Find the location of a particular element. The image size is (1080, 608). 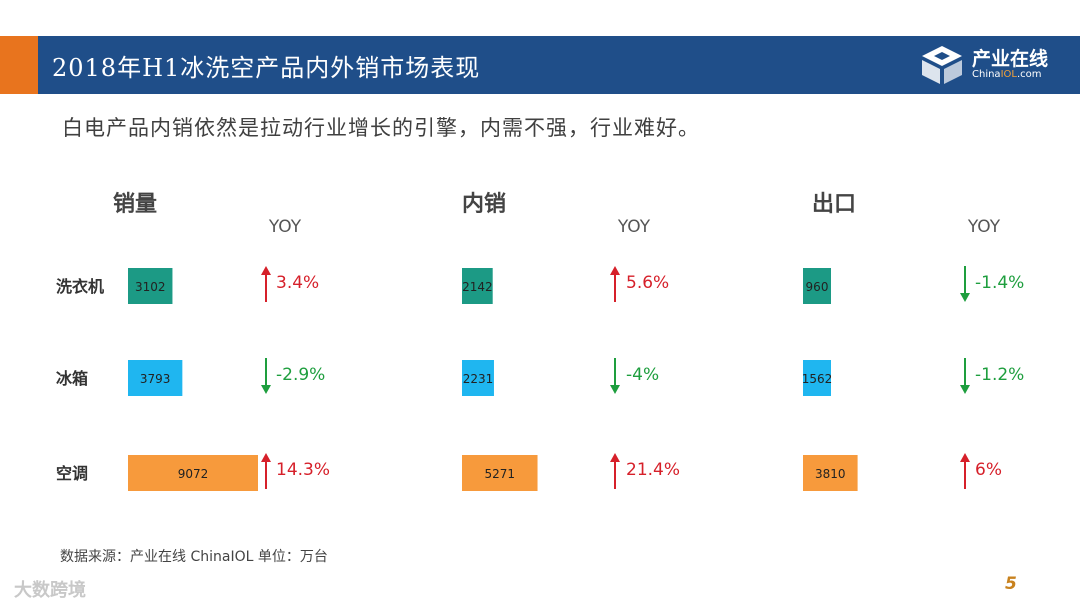

source-note: 数据来源：产业在线 ChinaIOL 单位：万台 is located at coordinates (194, 557).